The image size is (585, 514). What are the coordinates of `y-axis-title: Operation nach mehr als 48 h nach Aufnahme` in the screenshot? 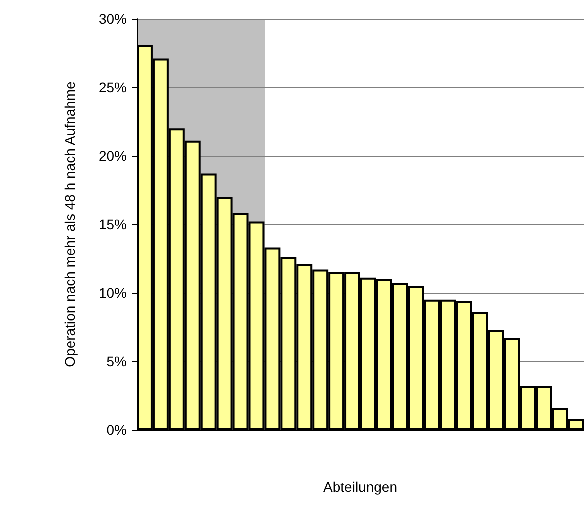 It's located at (70, 224).